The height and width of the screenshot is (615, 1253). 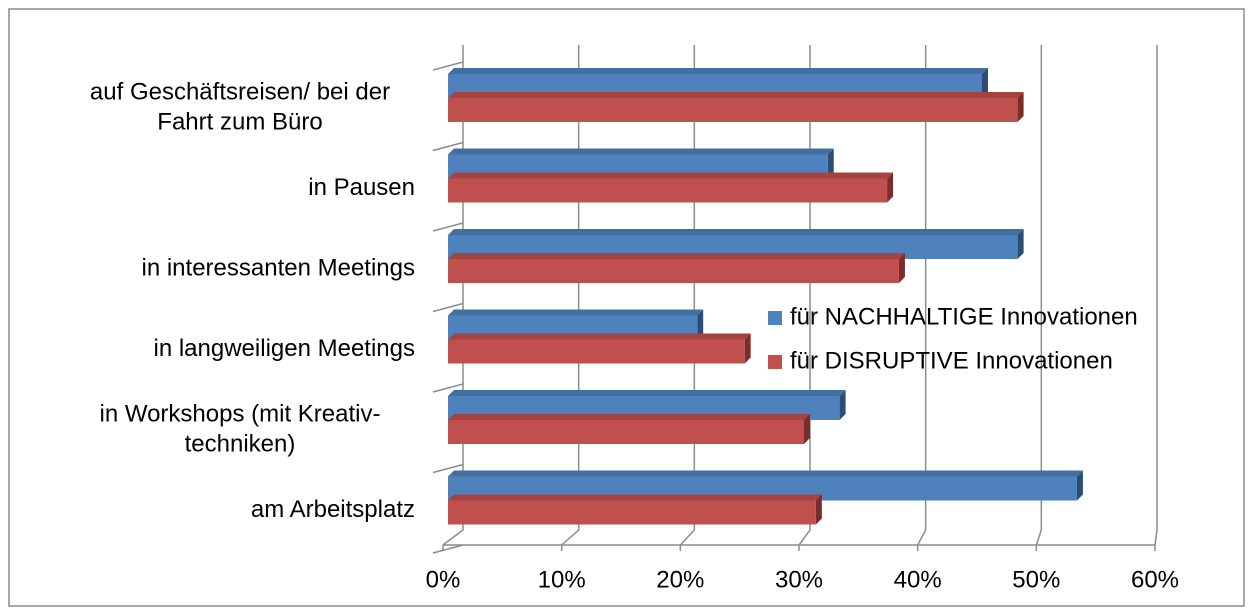 What do you see at coordinates (1155, 579) in the screenshot?
I see `x-tick-label: 60%` at bounding box center [1155, 579].